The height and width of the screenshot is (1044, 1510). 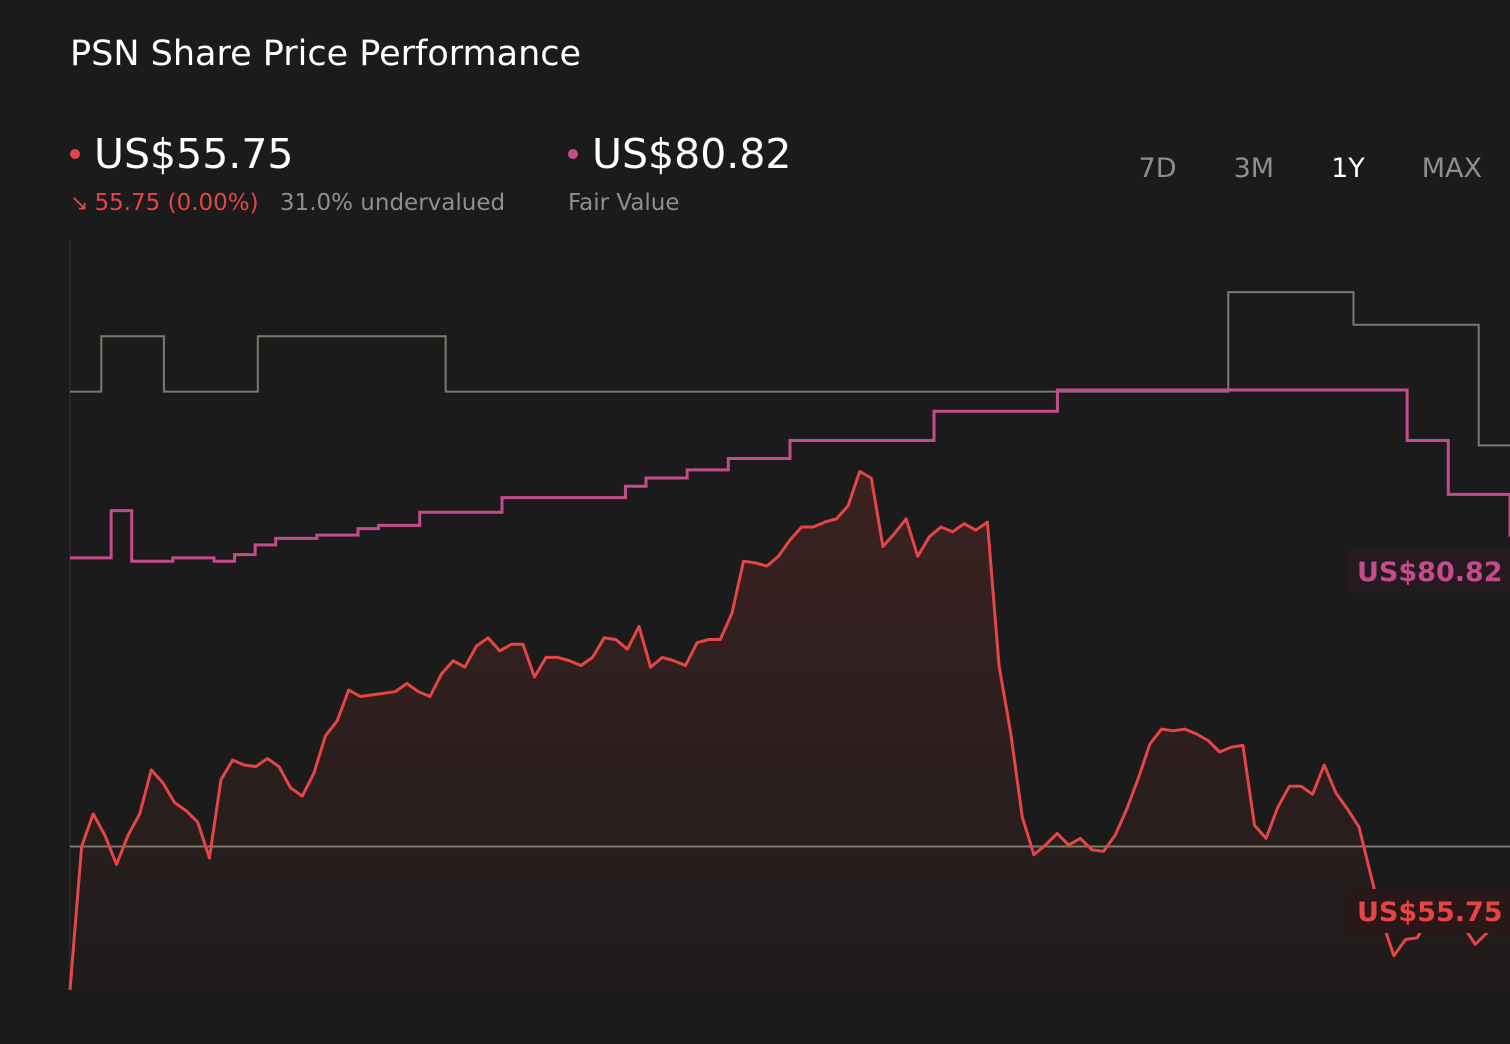 What do you see at coordinates (1451, 168) in the screenshot?
I see `tab-max: MAX` at bounding box center [1451, 168].